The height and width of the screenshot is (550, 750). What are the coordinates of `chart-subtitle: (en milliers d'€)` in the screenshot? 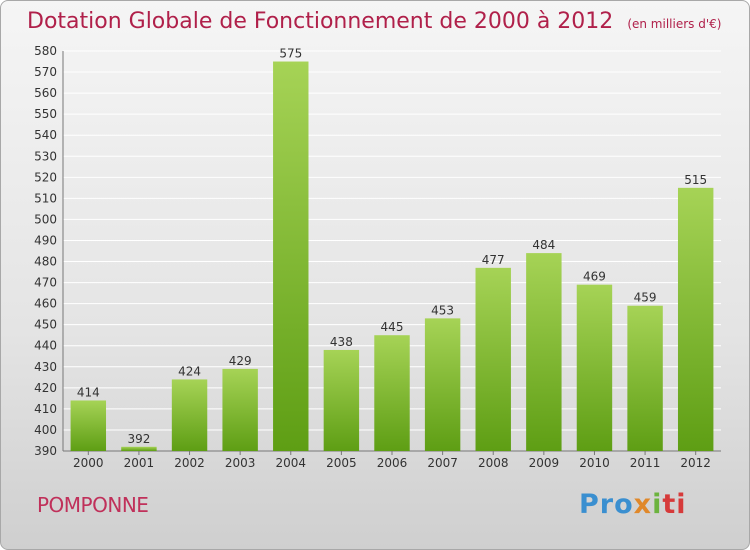 It's located at (674, 24).